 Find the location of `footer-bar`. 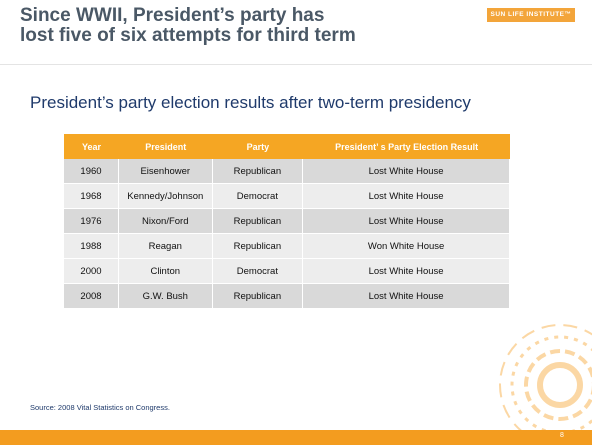

footer-bar is located at coordinates (296, 437).